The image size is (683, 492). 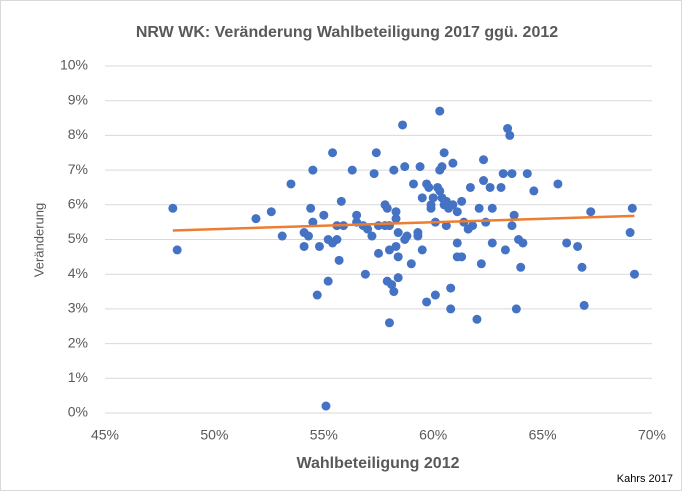 I want to click on x-tick-label: 65%, so click(x=543, y=435).